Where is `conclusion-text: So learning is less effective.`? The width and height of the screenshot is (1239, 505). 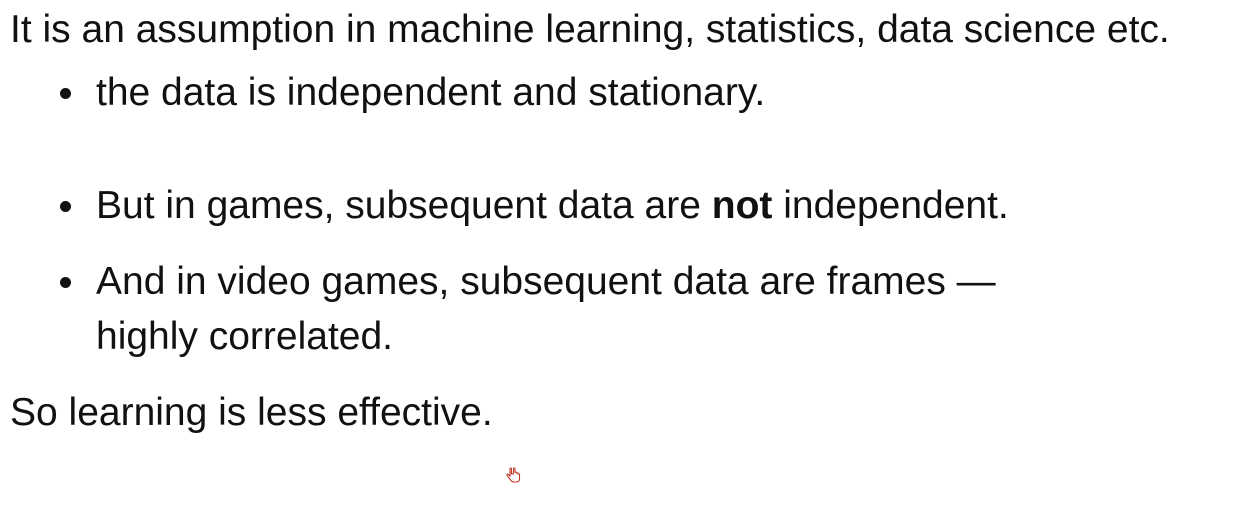
conclusion-text: So learning is less effective. is located at coordinates (251, 412).